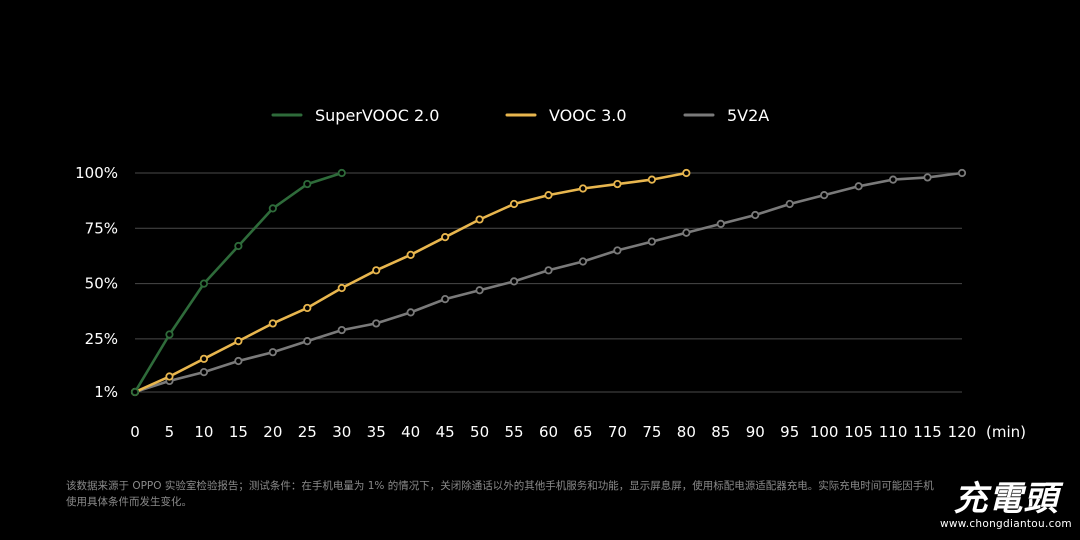  What do you see at coordinates (1006, 524) in the screenshot?
I see `watermark-url: www.chongdiantou.com` at bounding box center [1006, 524].